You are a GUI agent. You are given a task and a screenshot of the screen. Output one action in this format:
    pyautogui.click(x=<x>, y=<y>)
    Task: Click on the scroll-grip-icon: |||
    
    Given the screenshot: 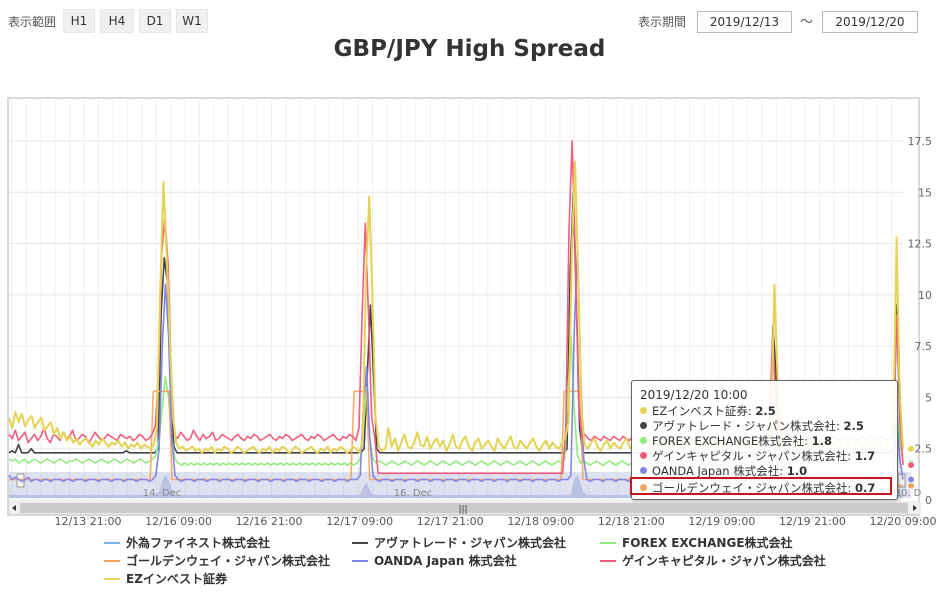 What is the action you would take?
    pyautogui.click(x=462, y=510)
    